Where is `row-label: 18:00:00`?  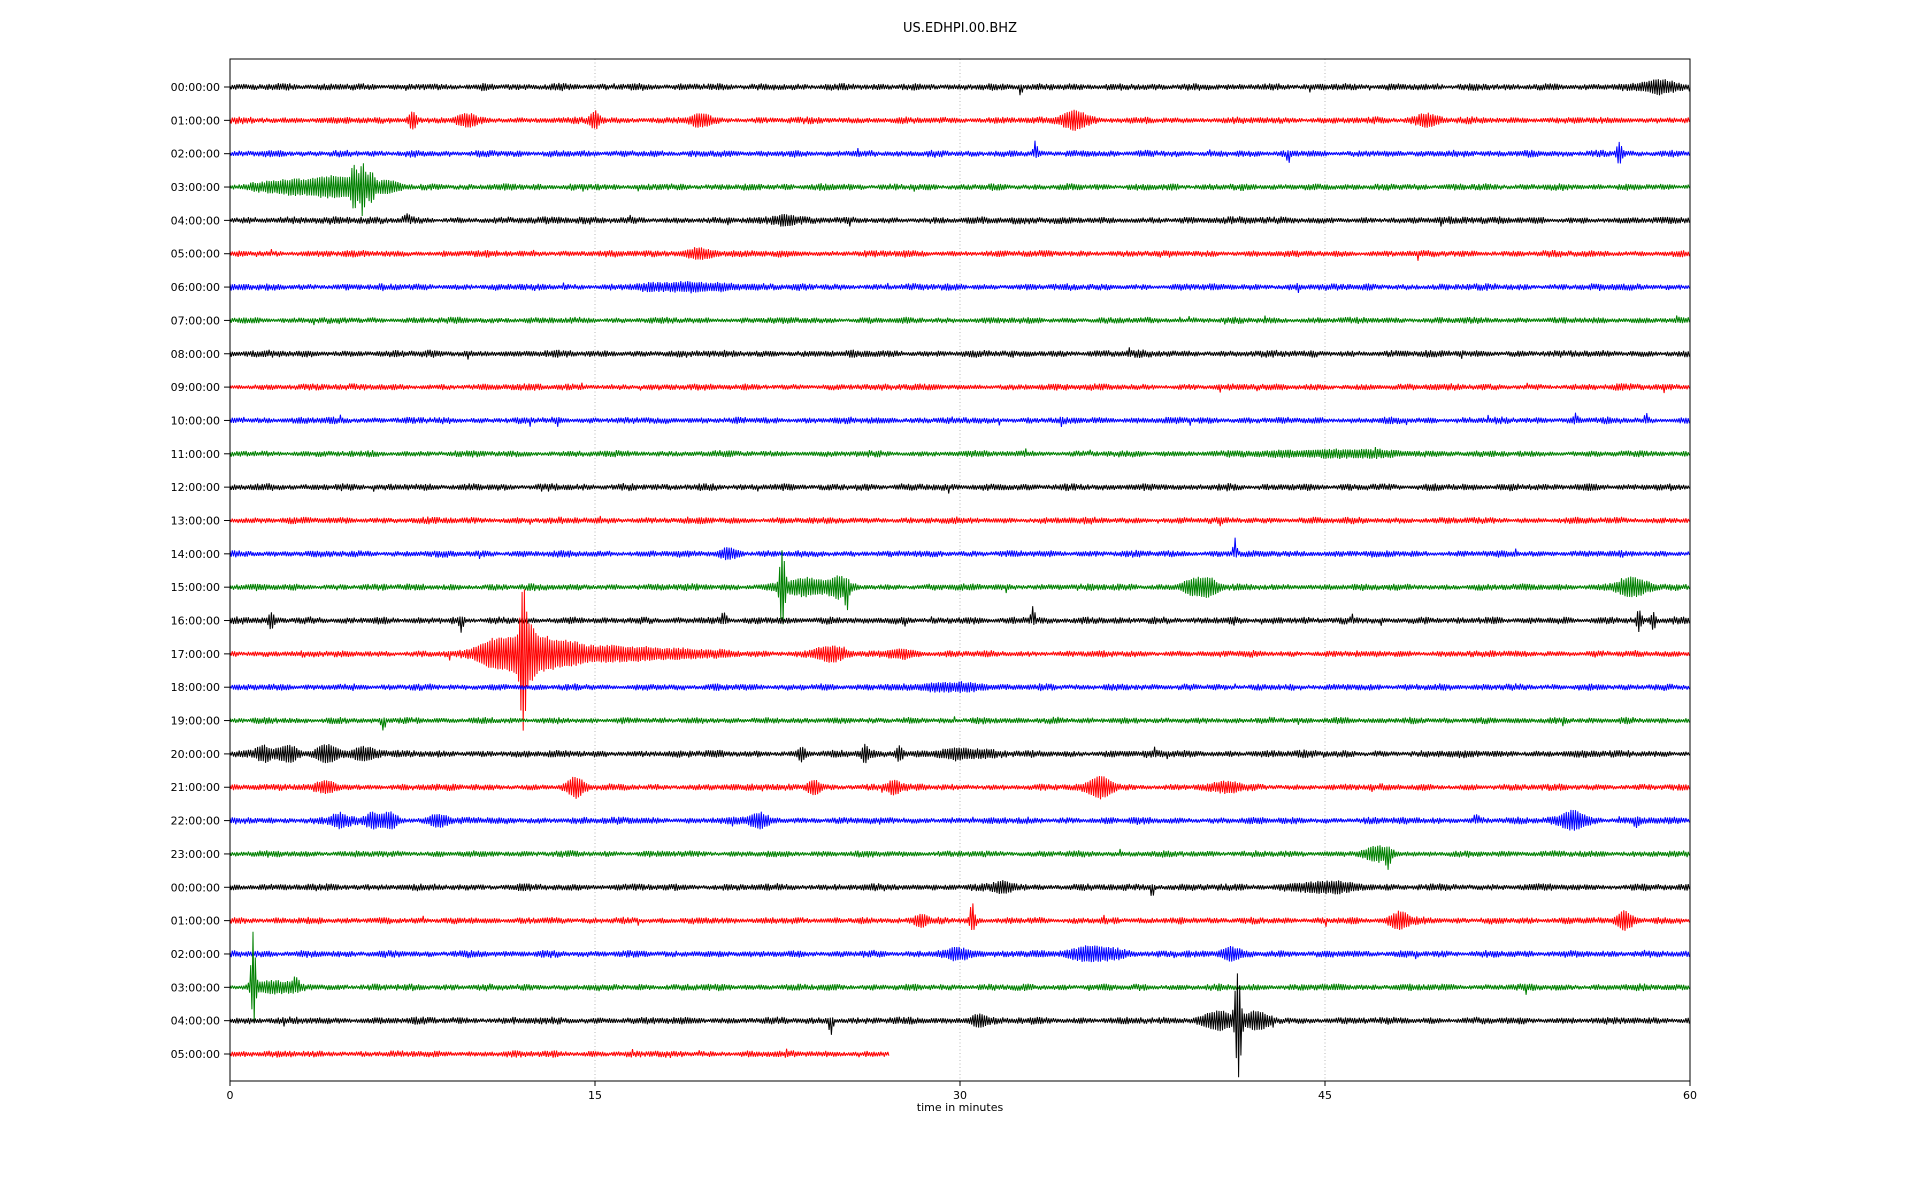
row-label: 18:00:00 is located at coordinates (195, 687).